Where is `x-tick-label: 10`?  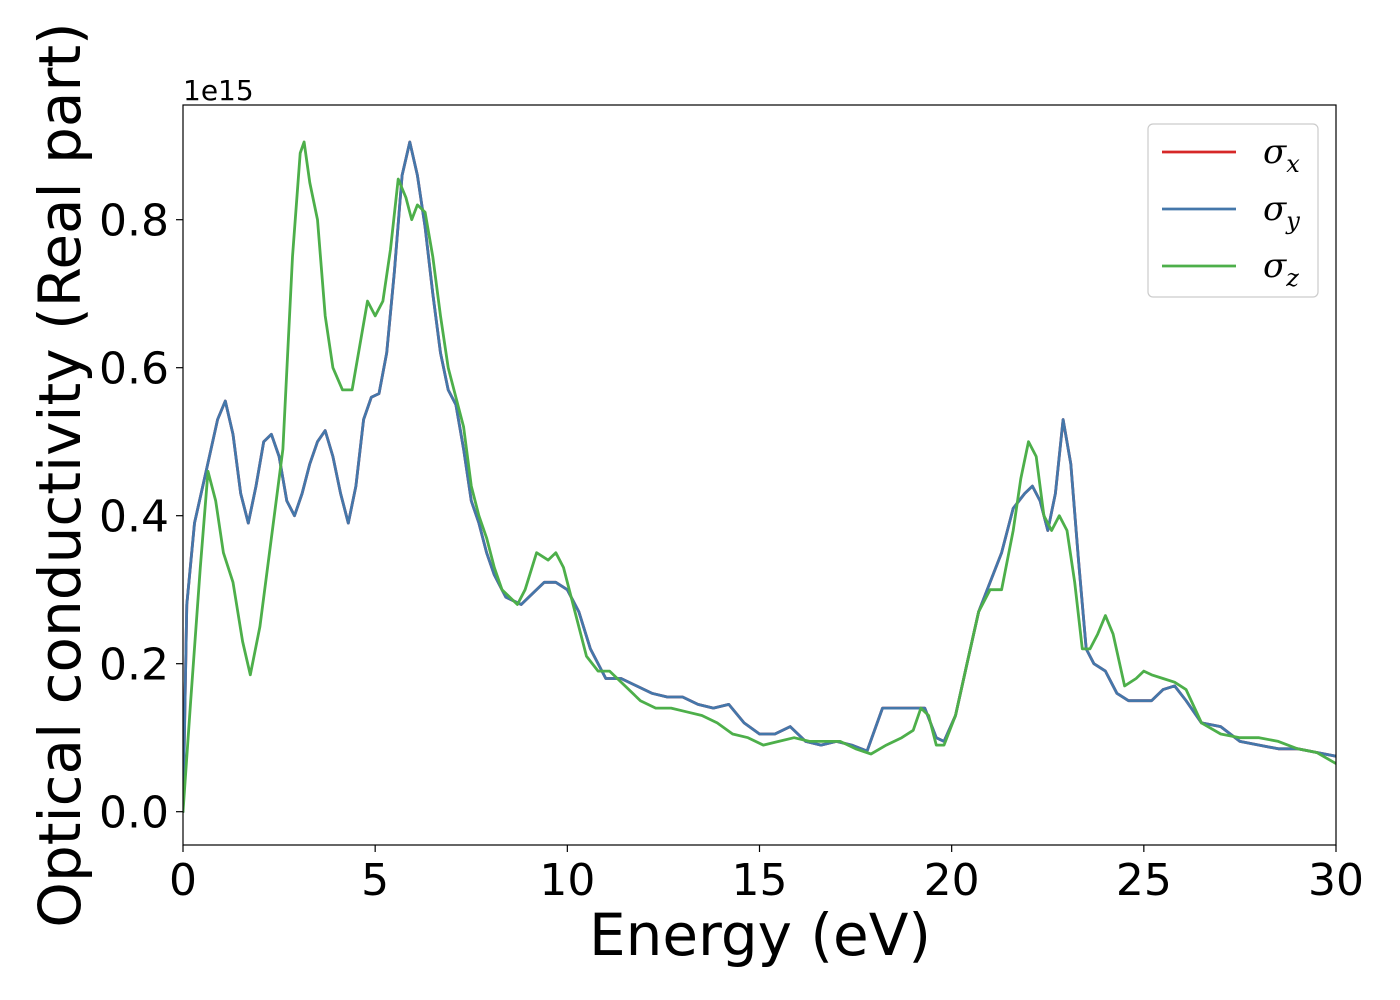
x-tick-label: 10 is located at coordinates (567, 880).